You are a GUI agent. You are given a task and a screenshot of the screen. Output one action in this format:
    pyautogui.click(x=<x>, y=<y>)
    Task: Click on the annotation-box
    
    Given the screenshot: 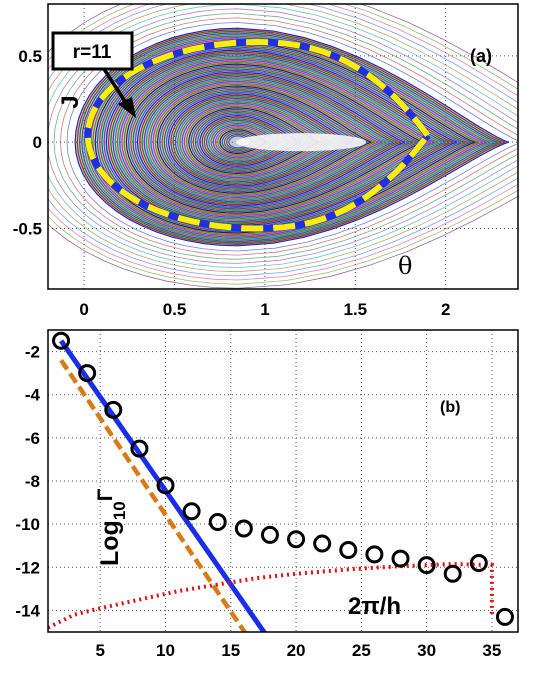 What is the action you would take?
    pyautogui.click(x=92, y=51)
    